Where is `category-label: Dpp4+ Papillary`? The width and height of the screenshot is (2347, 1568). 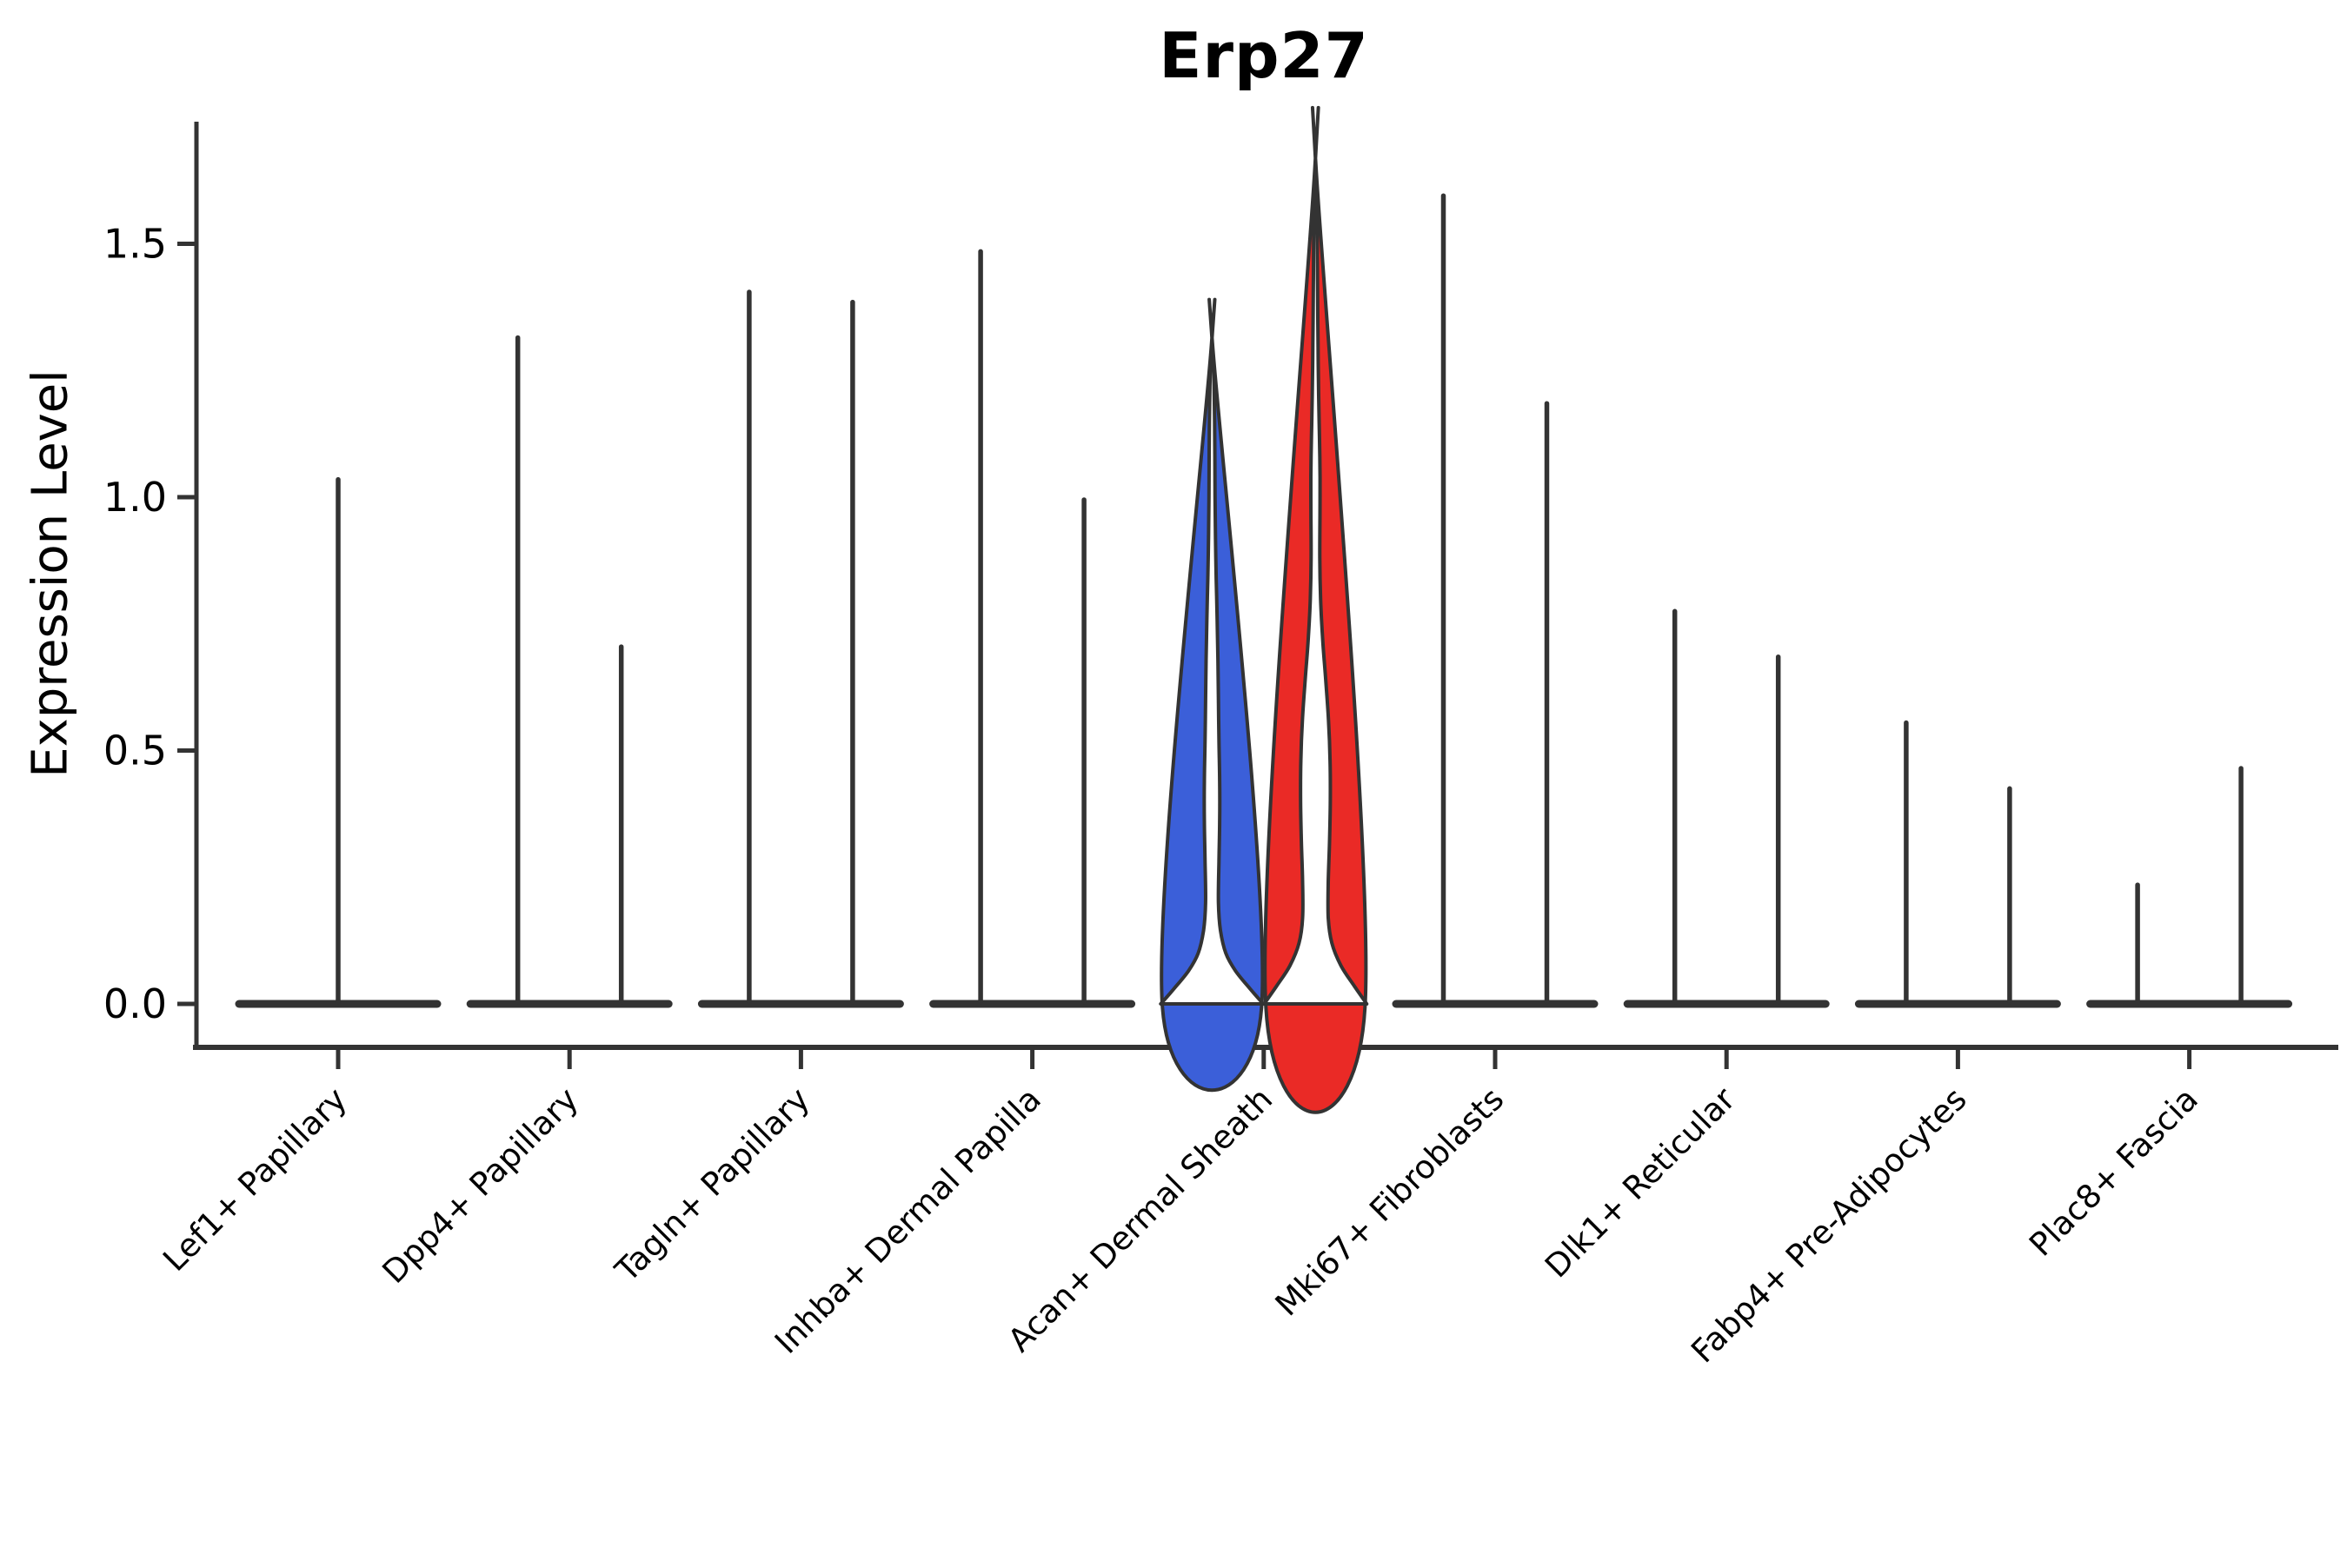 category-label: Dpp4+ Papillary is located at coordinates (481, 1185).